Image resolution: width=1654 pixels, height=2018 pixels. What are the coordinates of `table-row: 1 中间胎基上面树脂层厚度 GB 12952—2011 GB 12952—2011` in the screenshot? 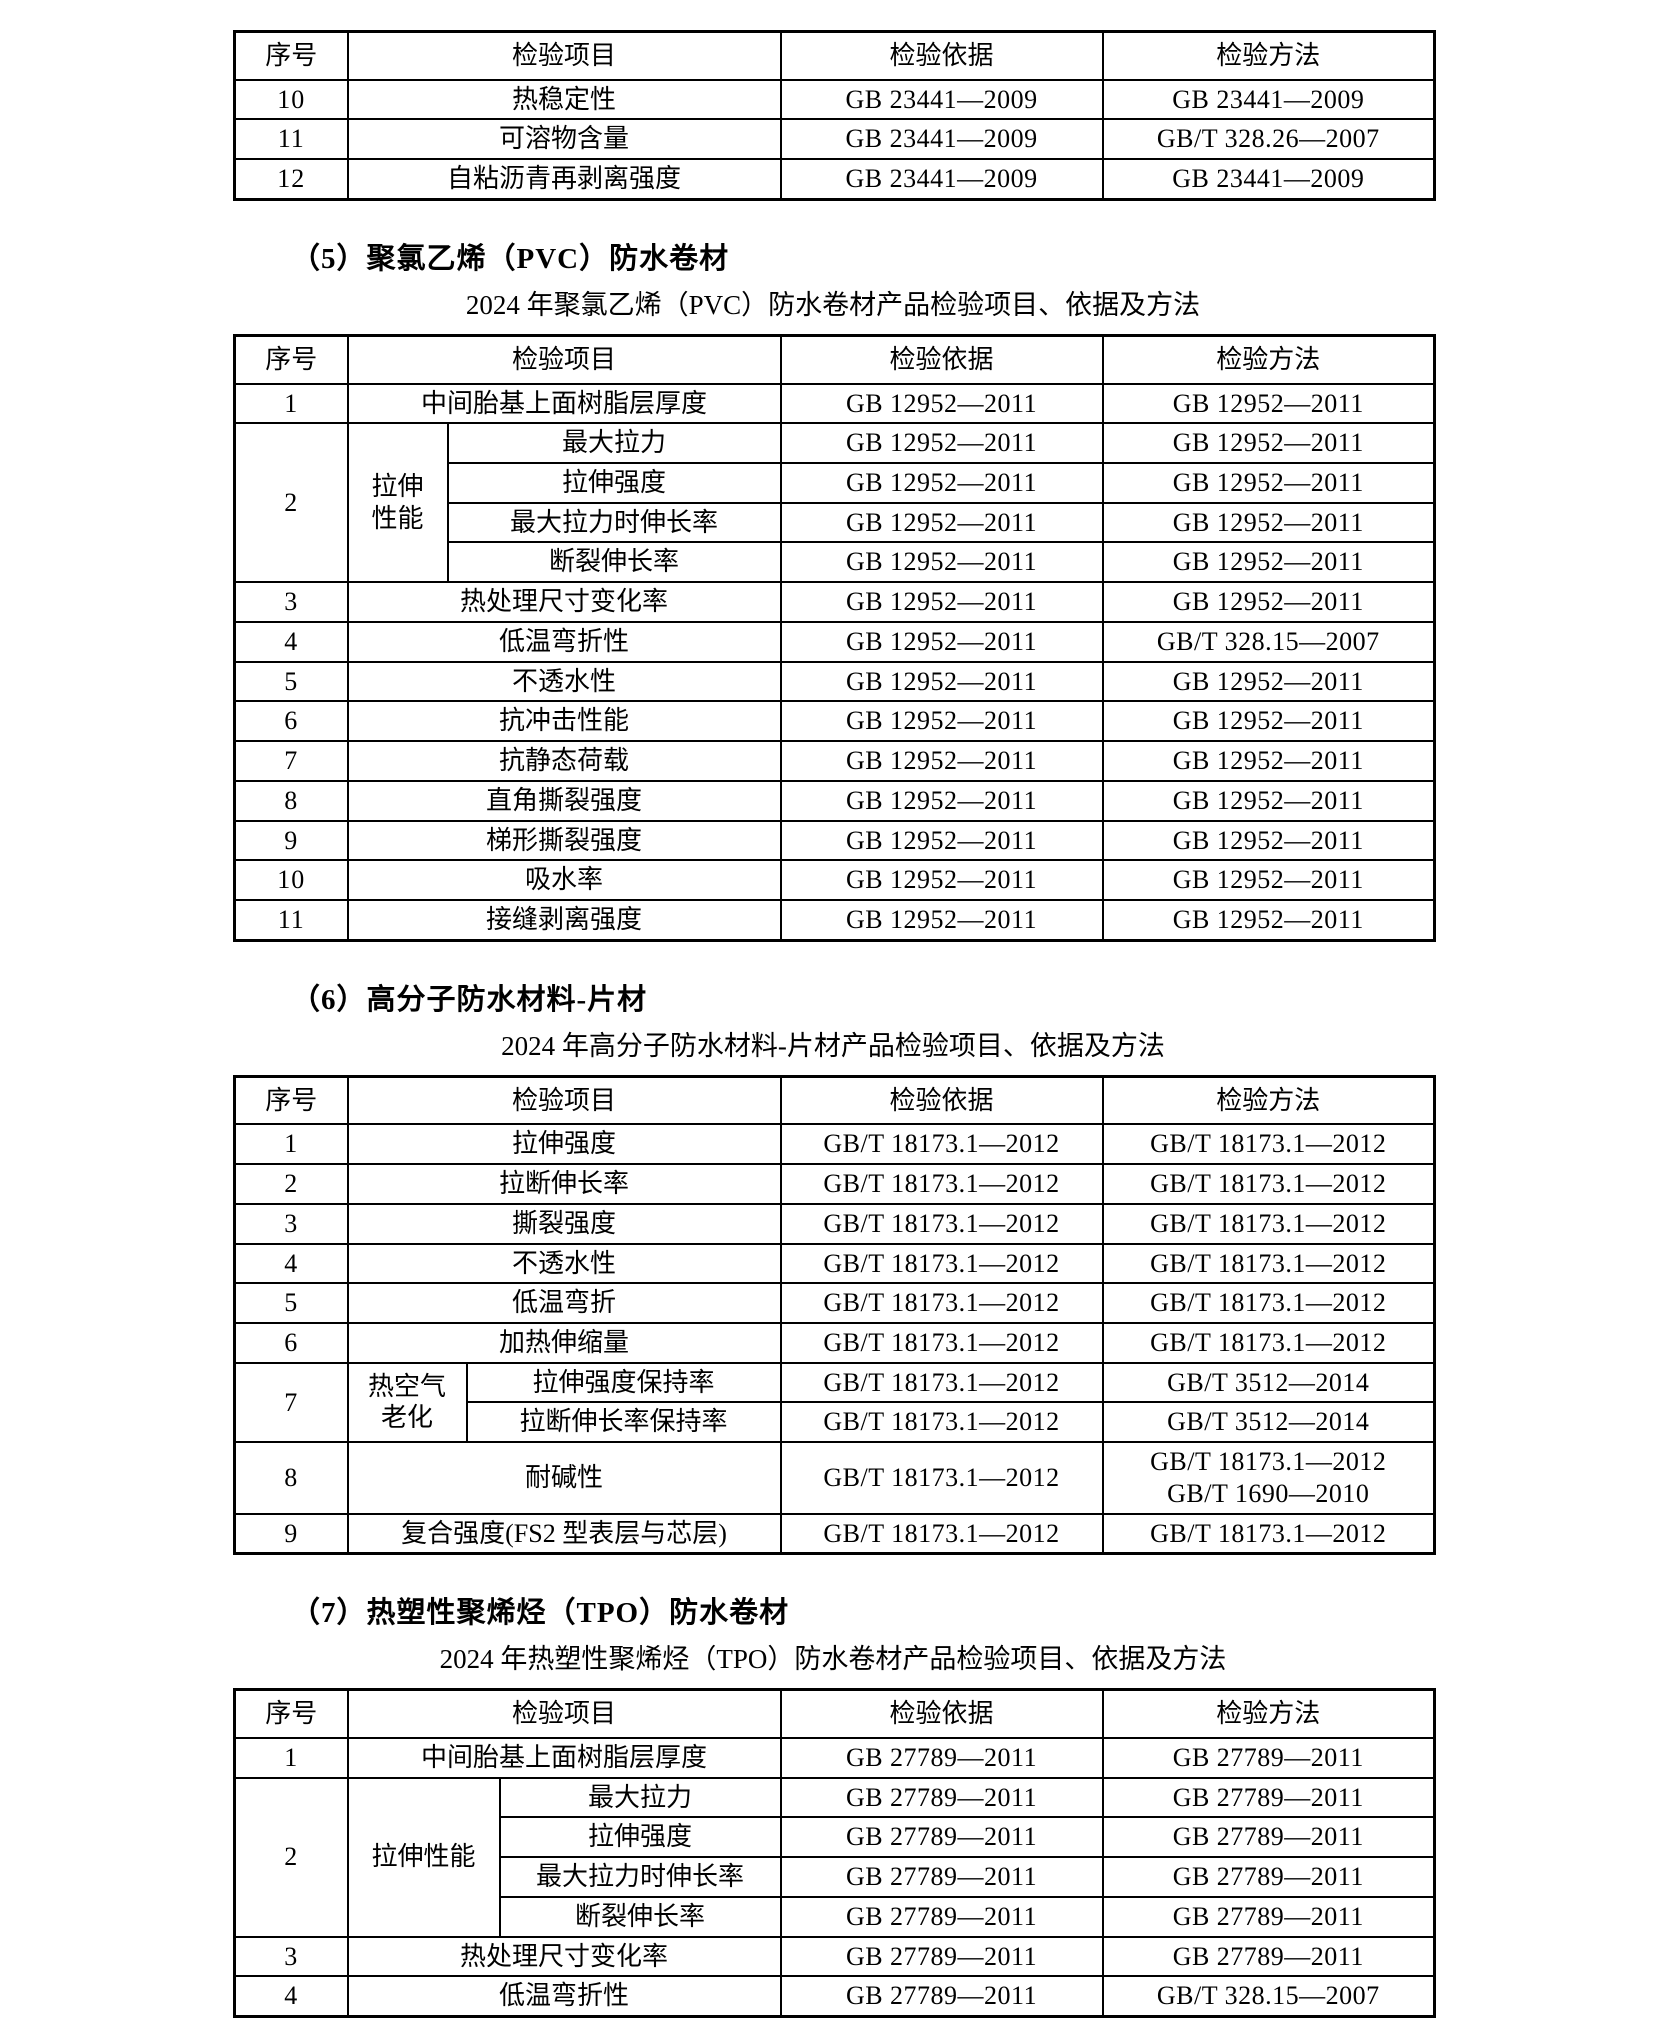 It's located at (834, 403).